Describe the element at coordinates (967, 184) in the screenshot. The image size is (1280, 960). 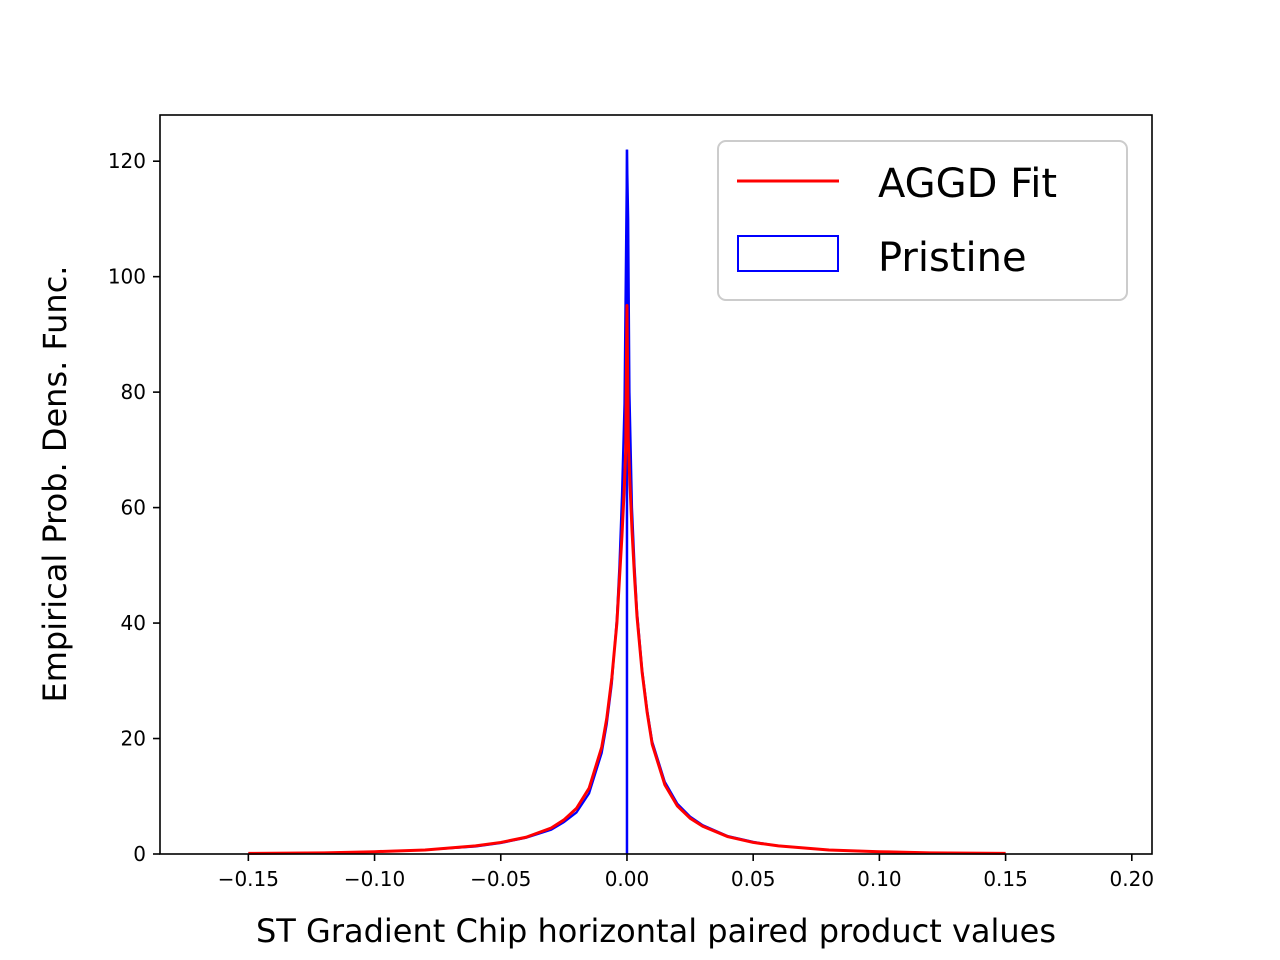
I see `legend-label-aggd-fit: AGGD Fit` at that location.